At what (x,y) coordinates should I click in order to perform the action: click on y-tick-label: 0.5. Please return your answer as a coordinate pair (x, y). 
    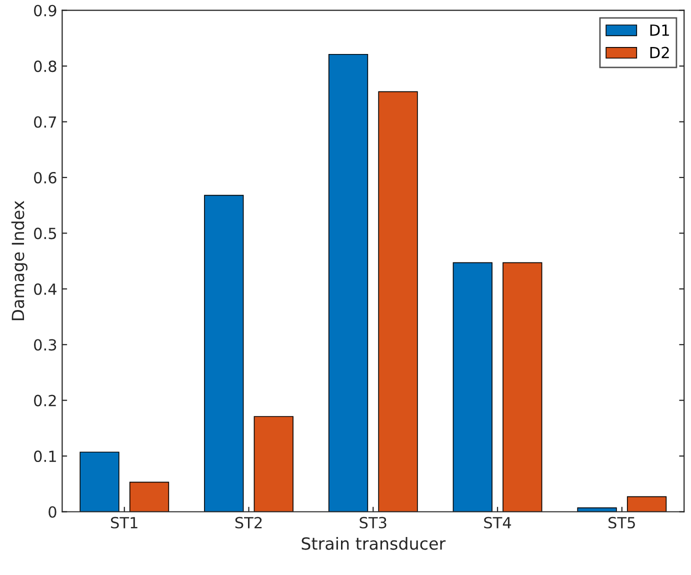
    Looking at the image, I should click on (45, 234).